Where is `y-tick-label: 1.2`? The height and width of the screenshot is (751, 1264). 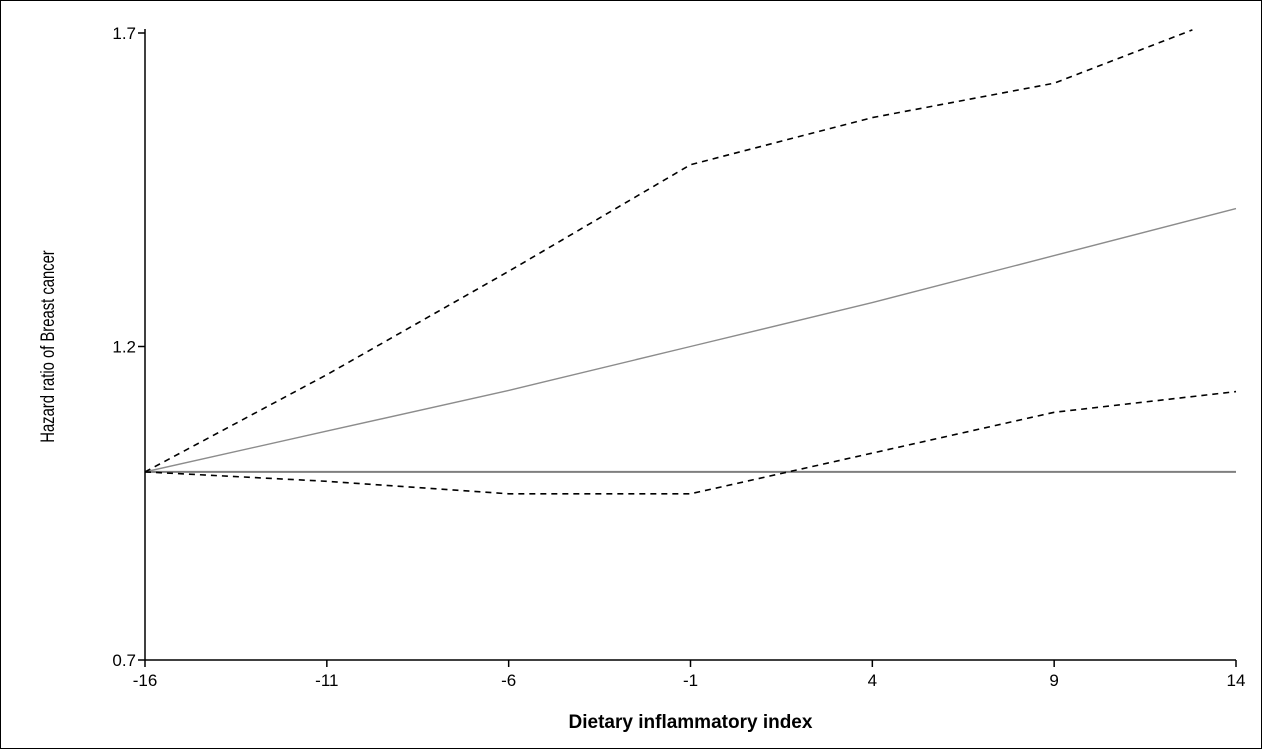
y-tick-label: 1.2 is located at coordinates (124, 347).